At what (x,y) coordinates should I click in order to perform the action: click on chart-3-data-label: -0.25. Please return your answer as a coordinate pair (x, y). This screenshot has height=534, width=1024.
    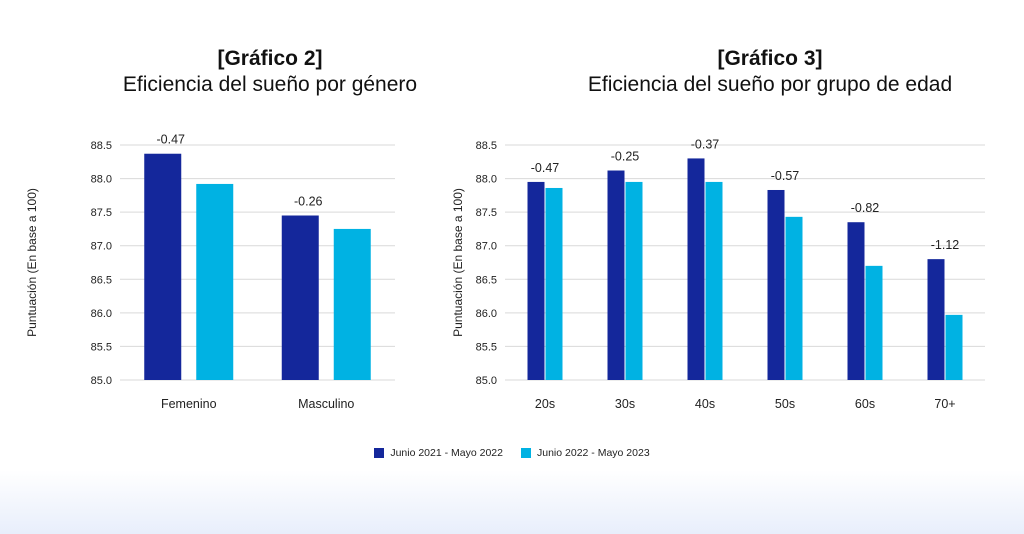
    Looking at the image, I should click on (625, 157).